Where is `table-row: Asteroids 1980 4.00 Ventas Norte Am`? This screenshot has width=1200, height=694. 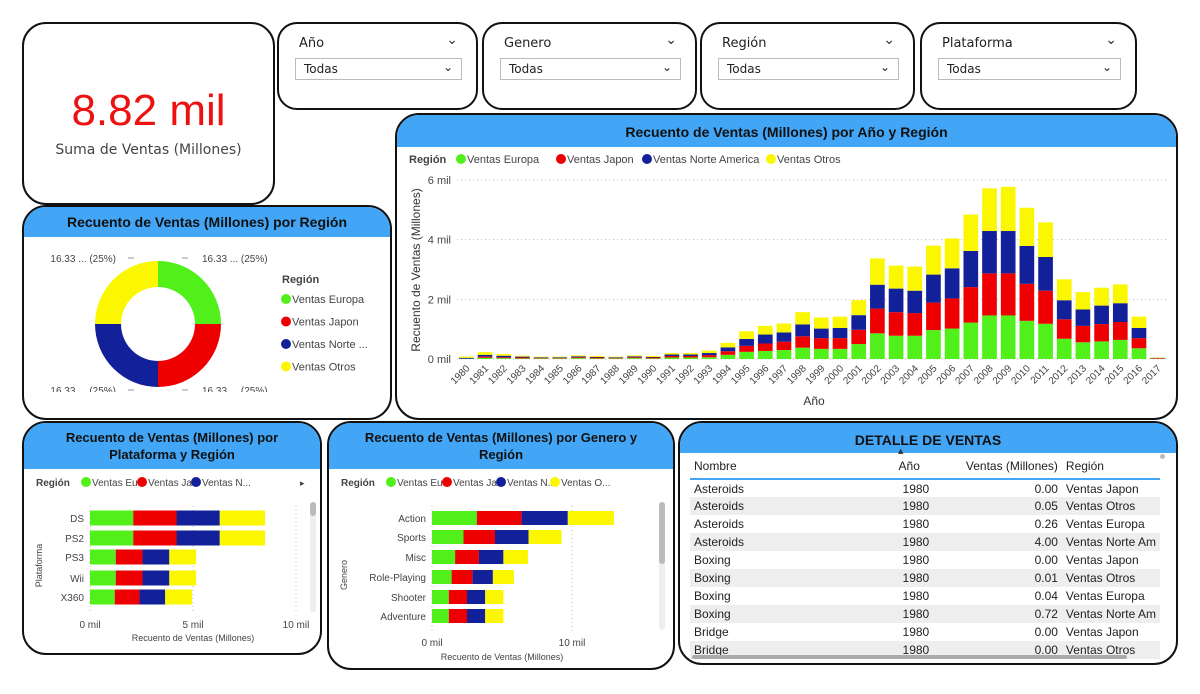 table-row: Asteroids 1980 4.00 Ventas Norte Am is located at coordinates (925, 542).